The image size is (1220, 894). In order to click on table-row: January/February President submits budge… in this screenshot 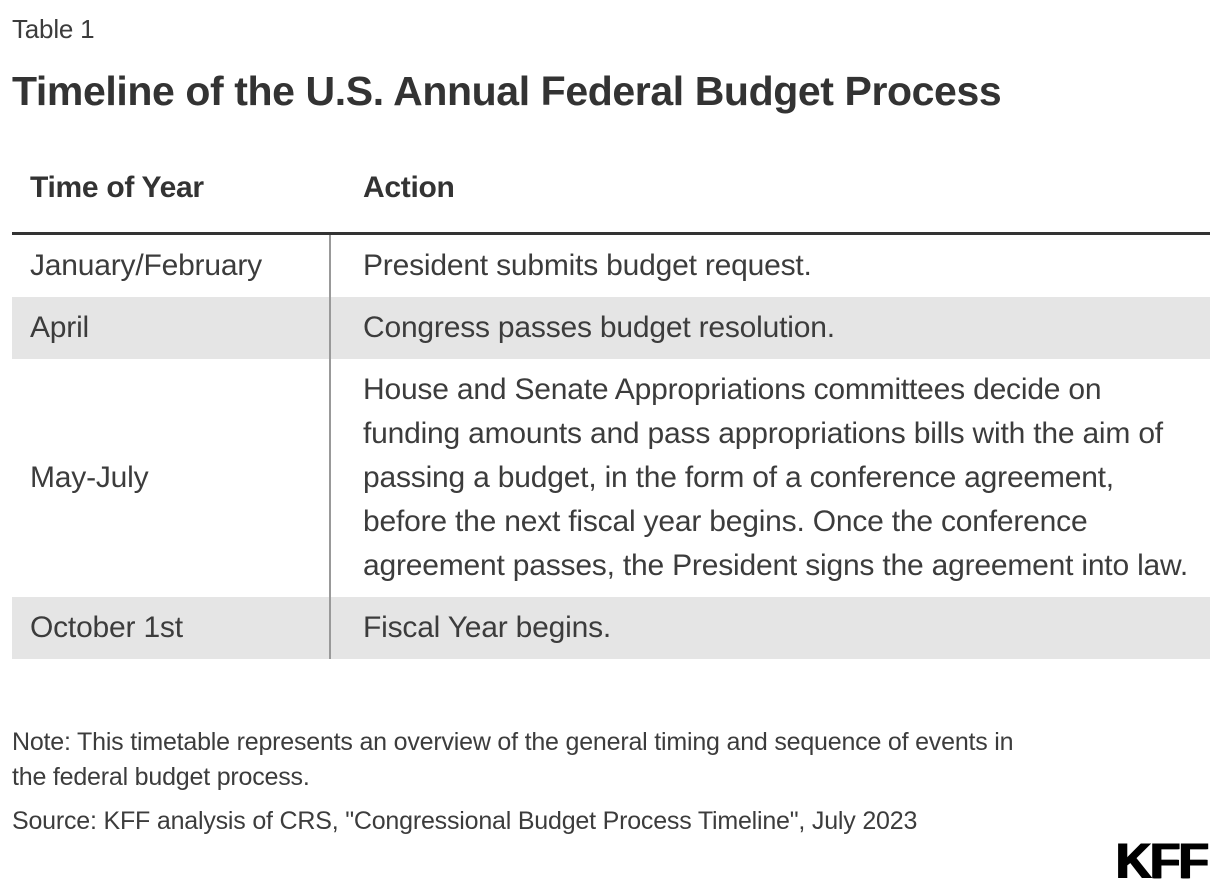, I will do `click(611, 266)`.